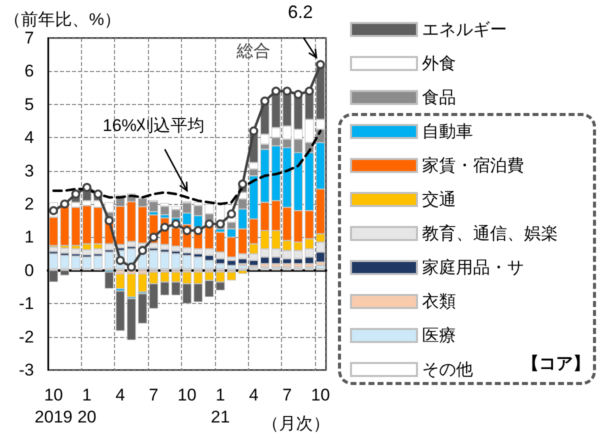  What do you see at coordinates (439, 199) in the screenshot?
I see `legend-label: 交通` at bounding box center [439, 199].